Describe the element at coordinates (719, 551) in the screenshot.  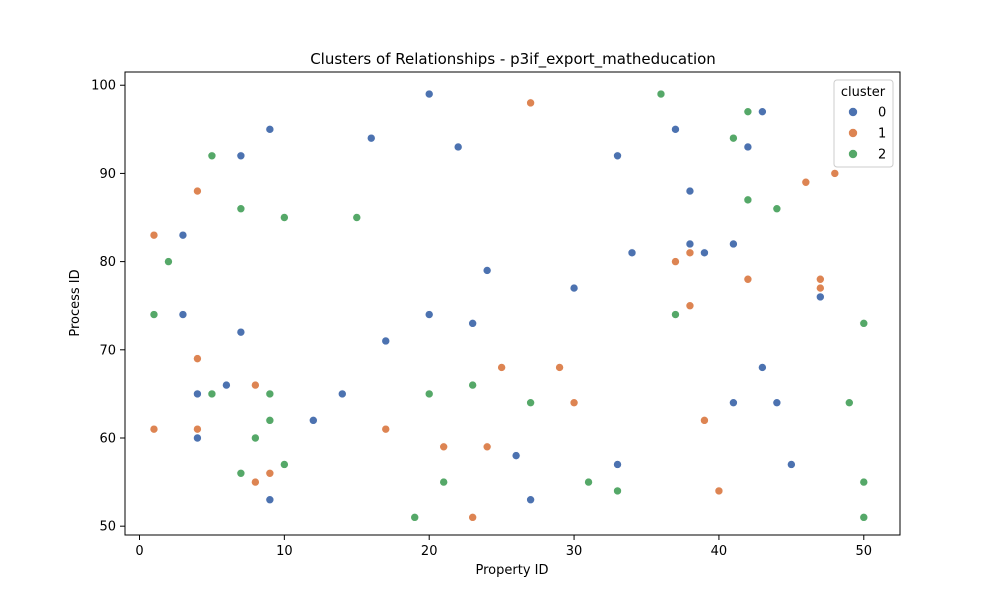
I see `x-tick-label: 40` at that location.